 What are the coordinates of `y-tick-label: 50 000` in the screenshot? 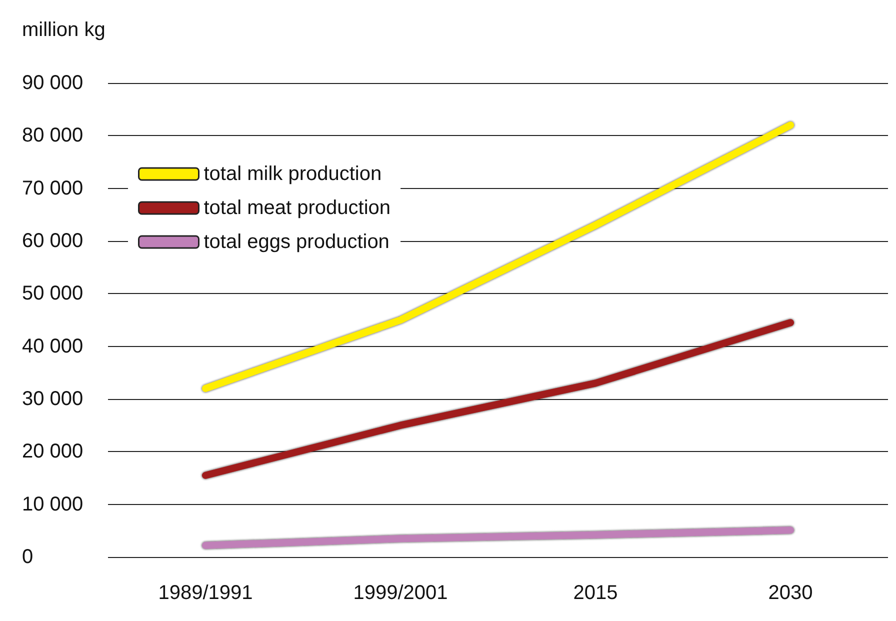 It's located at (53, 293).